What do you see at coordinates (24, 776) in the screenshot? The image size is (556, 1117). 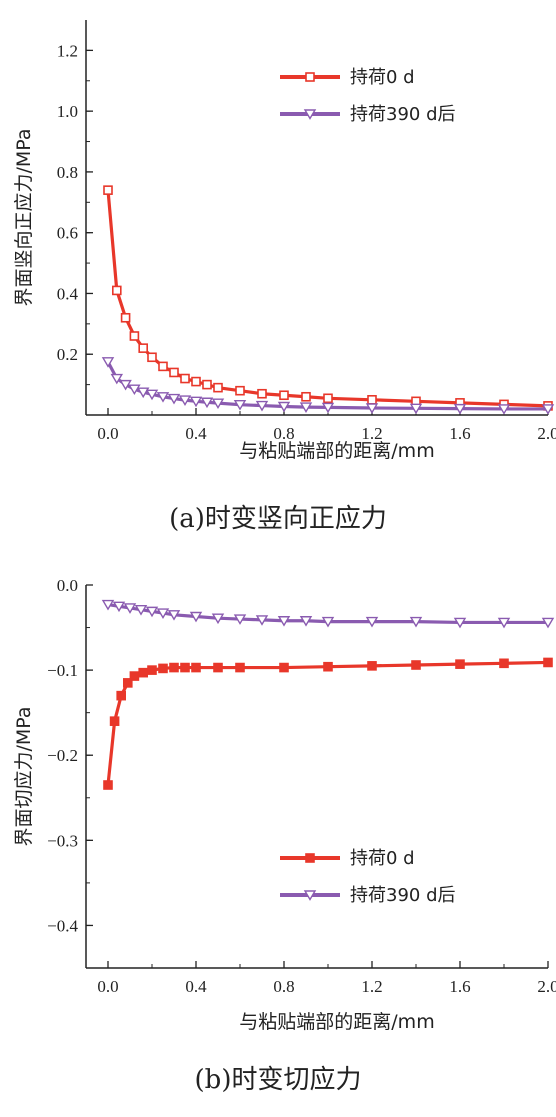 I see `y-axis-title: 界面切应力/MPa` at bounding box center [24, 776].